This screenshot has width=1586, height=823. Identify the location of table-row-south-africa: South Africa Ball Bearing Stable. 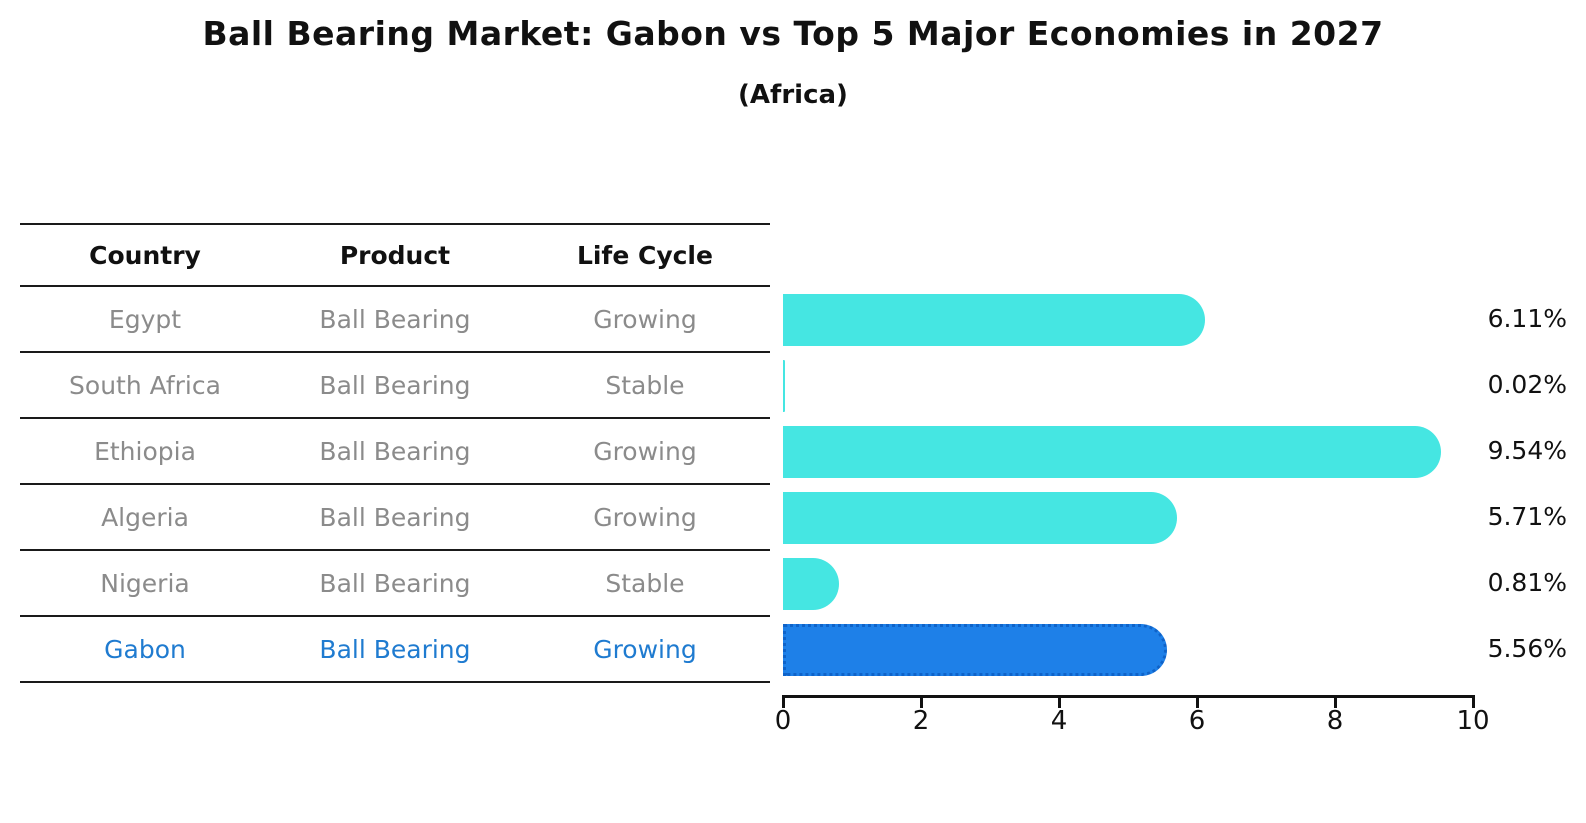
(395, 386).